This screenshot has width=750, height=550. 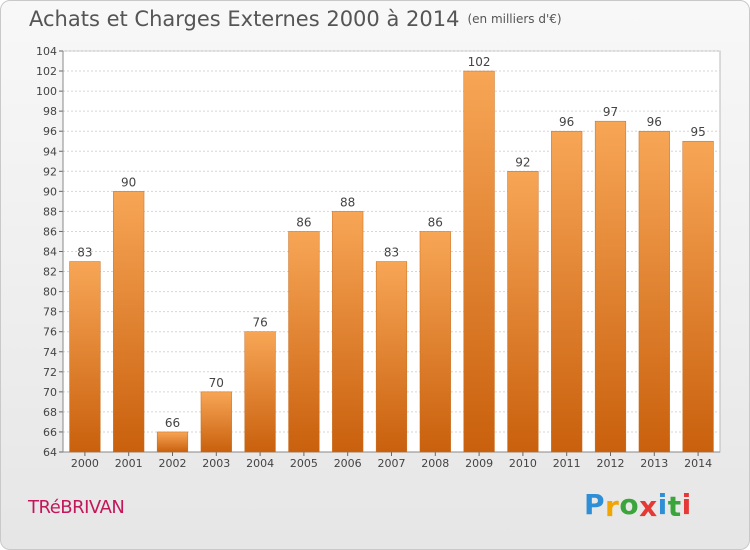 What do you see at coordinates (50, 211) in the screenshot?
I see `y-tick-label: 88` at bounding box center [50, 211].